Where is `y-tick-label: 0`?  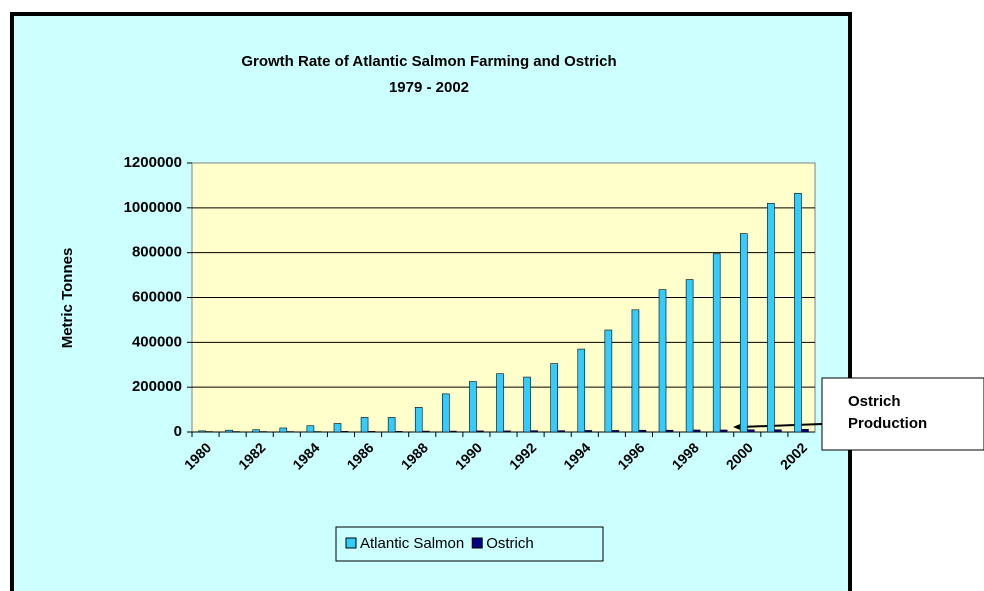 y-tick-label: 0 is located at coordinates (178, 431).